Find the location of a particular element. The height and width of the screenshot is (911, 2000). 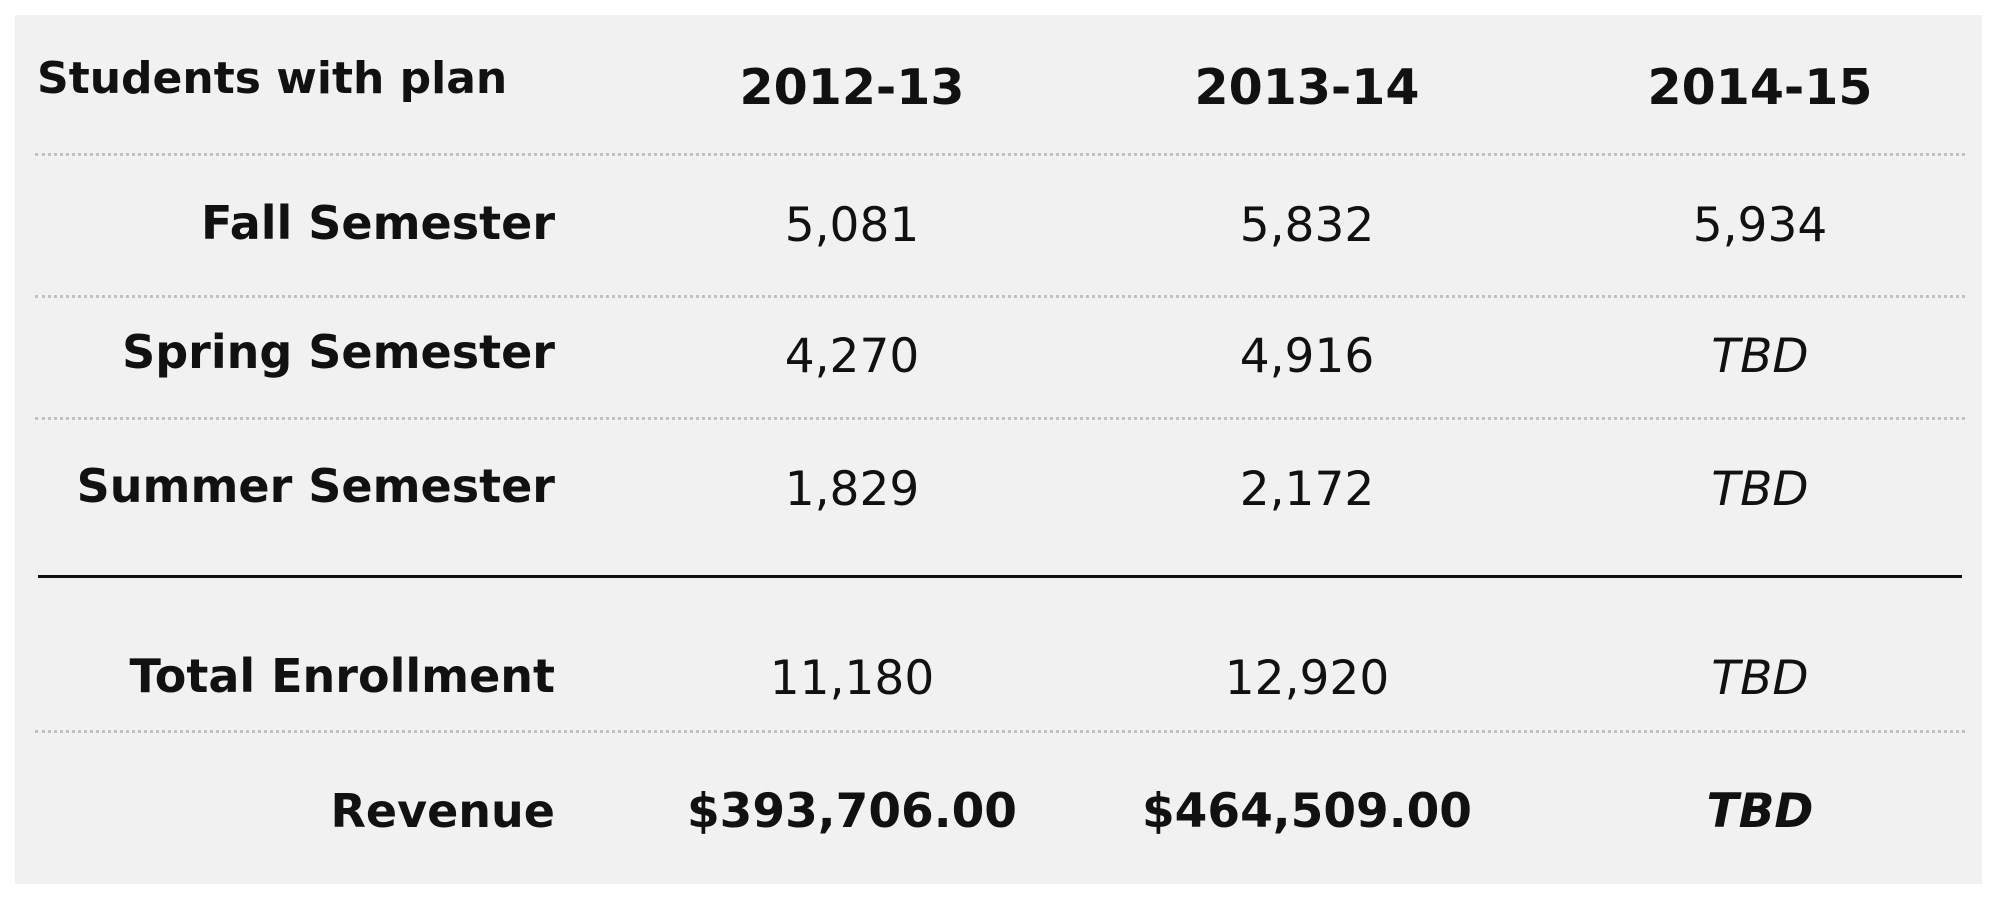

total-separator is located at coordinates (1000, 576).